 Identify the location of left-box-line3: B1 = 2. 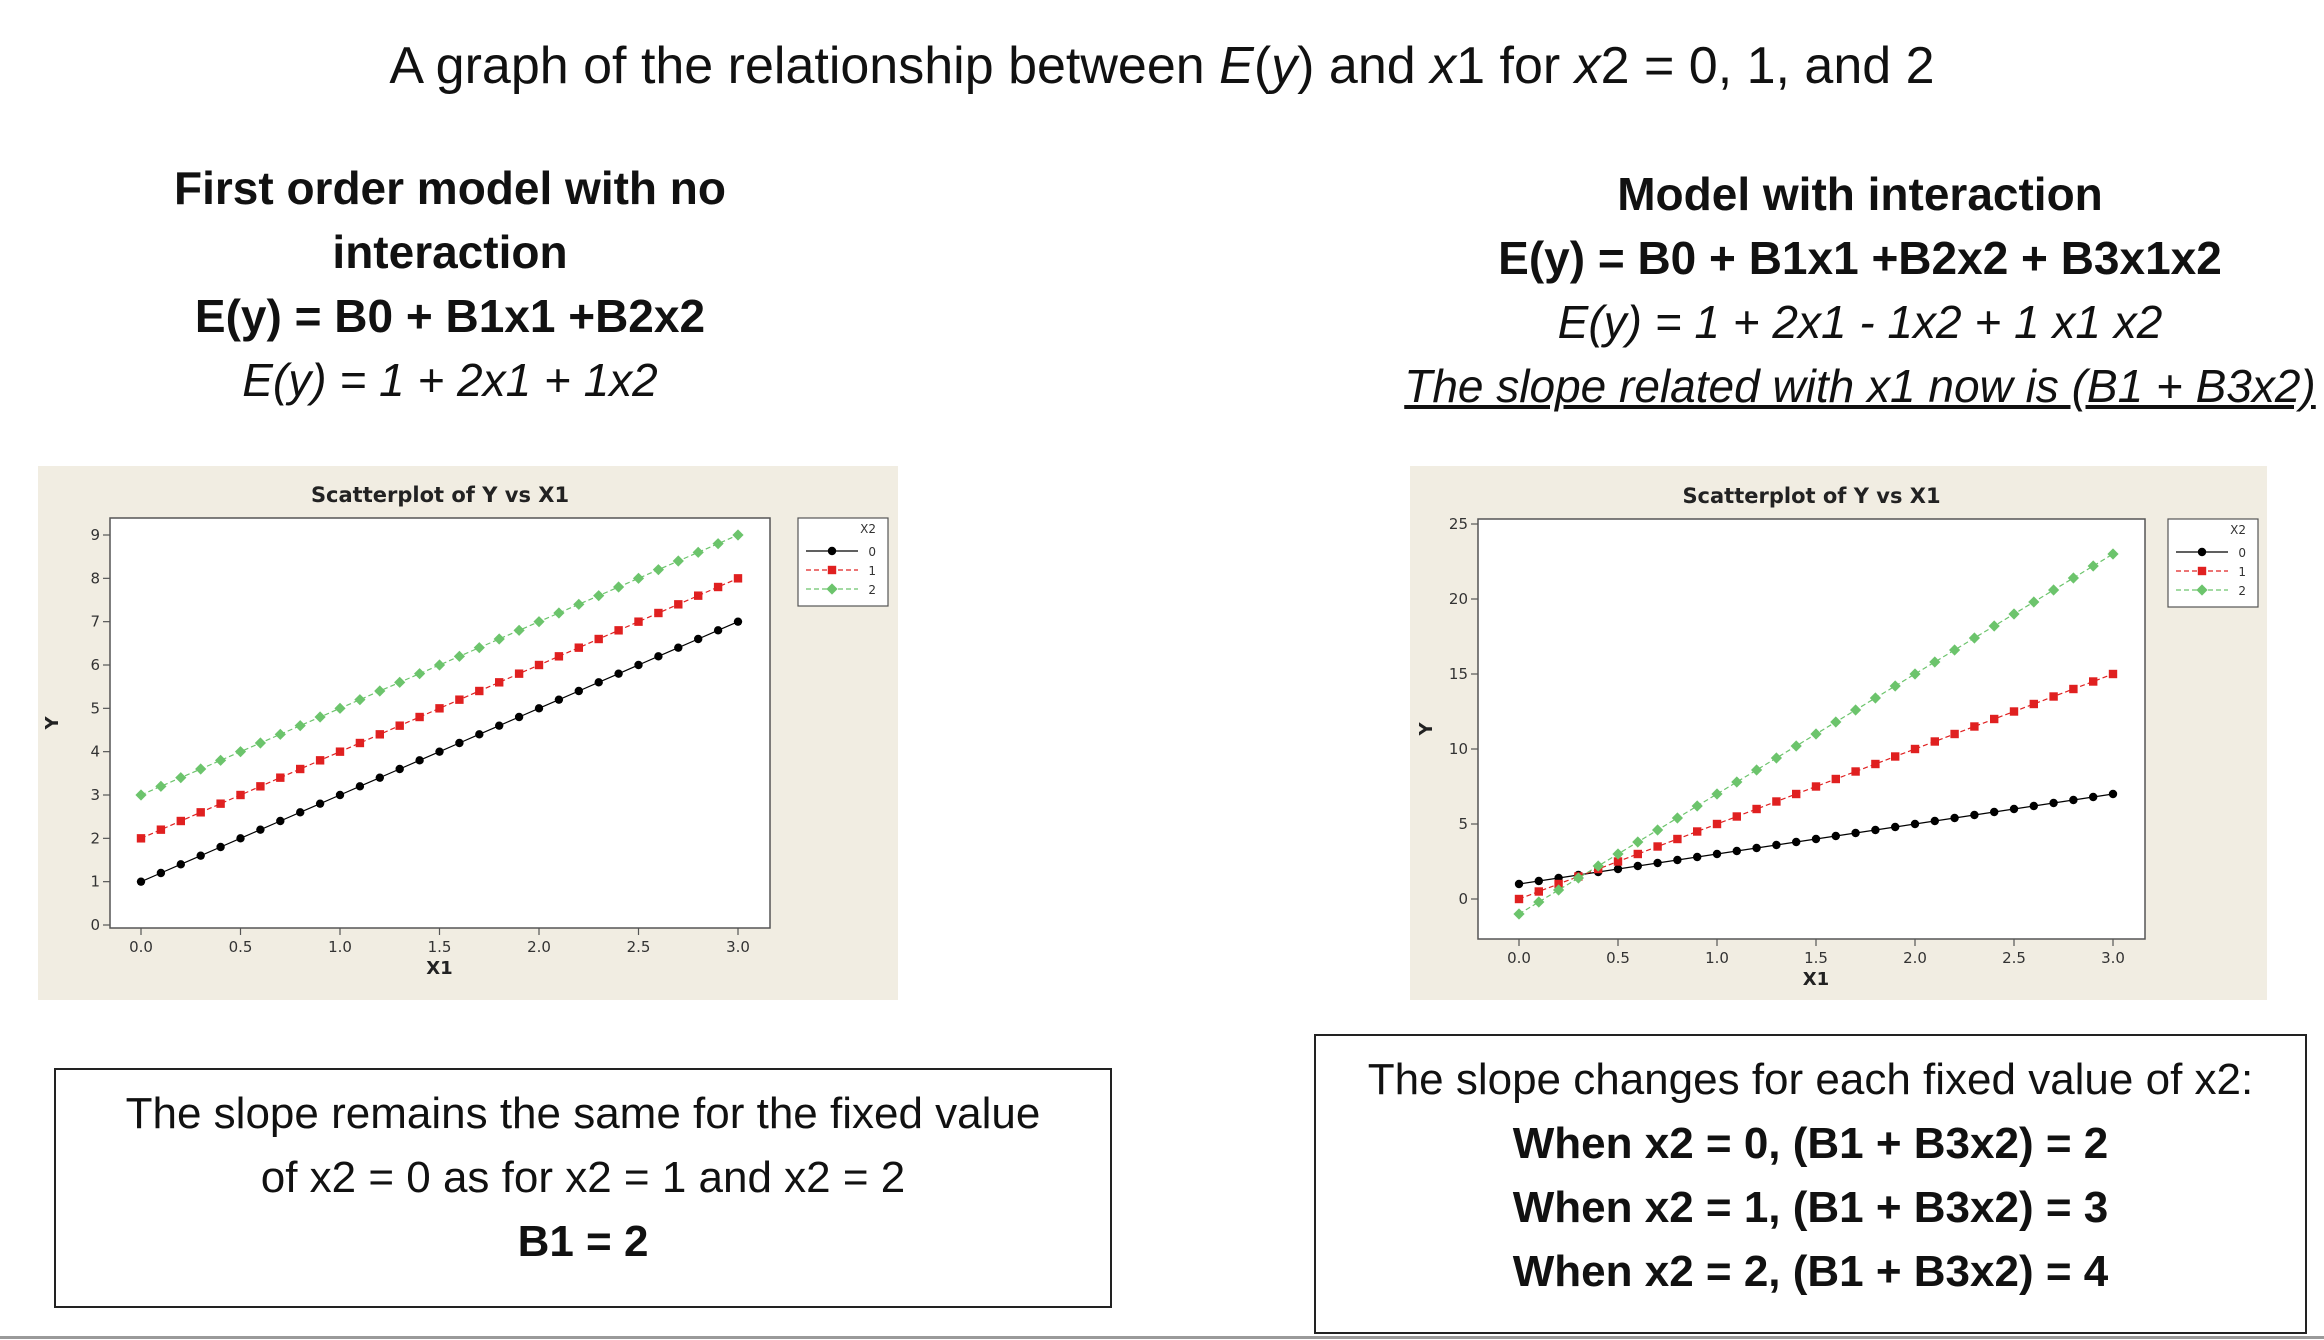
(583, 1241).